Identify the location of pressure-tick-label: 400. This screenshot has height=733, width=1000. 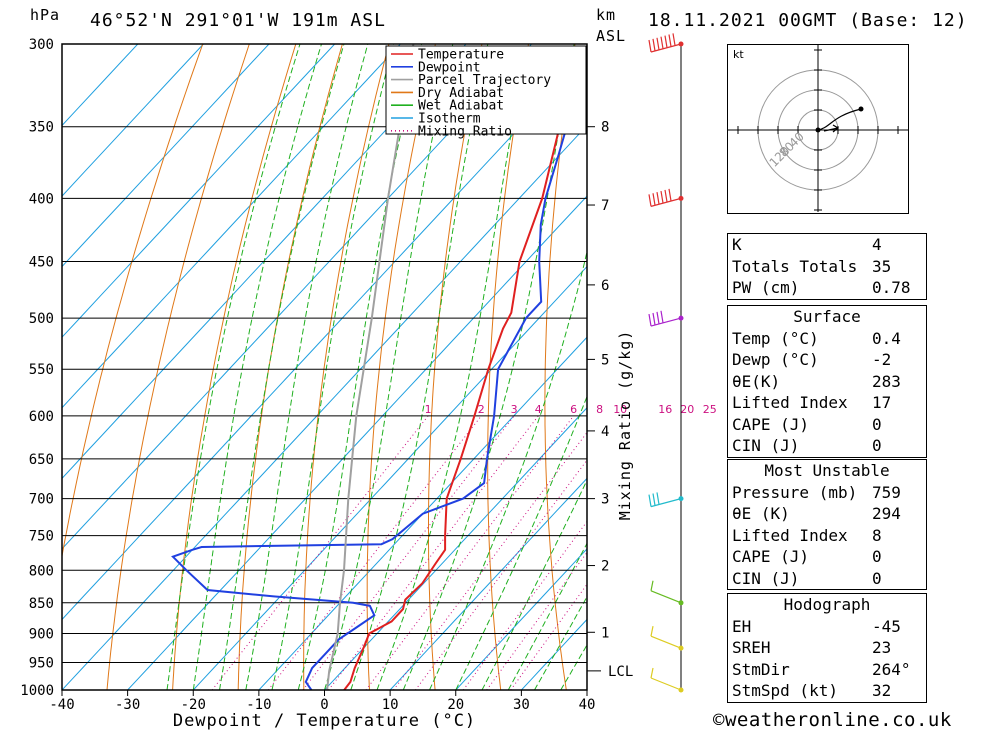
(41, 199).